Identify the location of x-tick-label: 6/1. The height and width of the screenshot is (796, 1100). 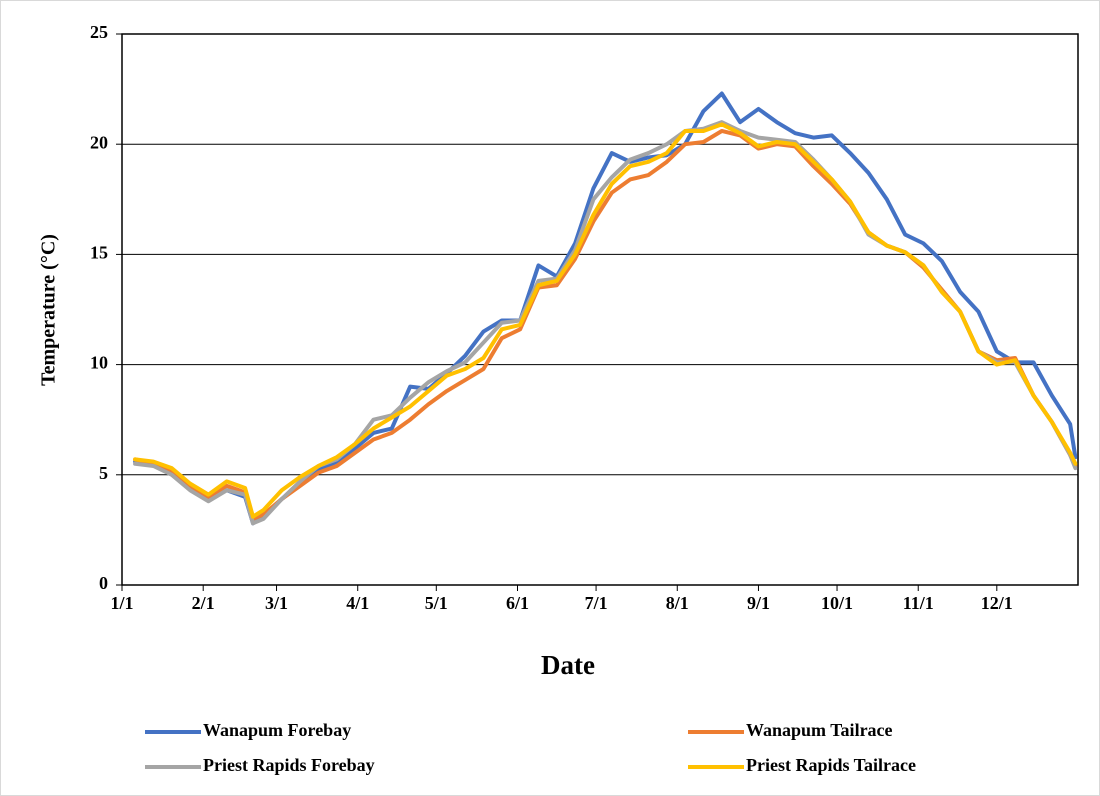
(517, 603).